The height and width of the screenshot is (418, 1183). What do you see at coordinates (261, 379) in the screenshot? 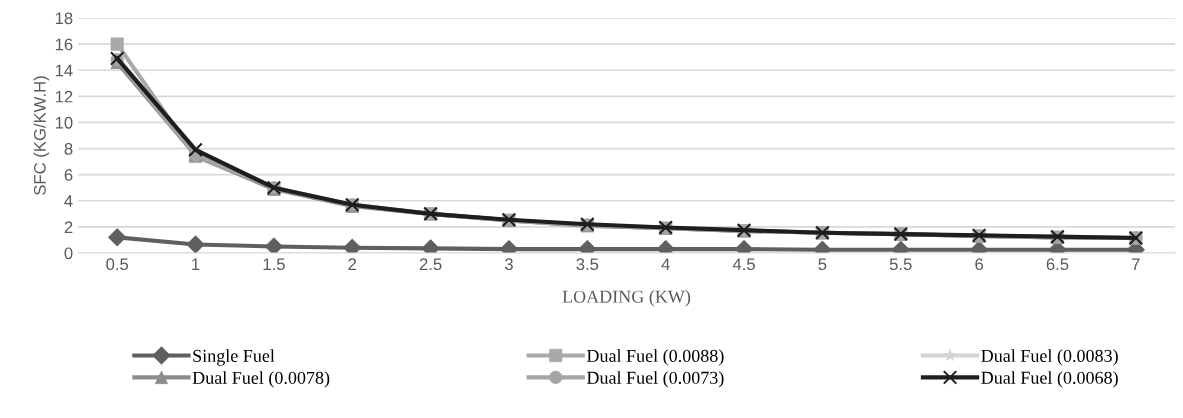
I see `legend-label: Dual Fuel (0.0078)` at bounding box center [261, 379].